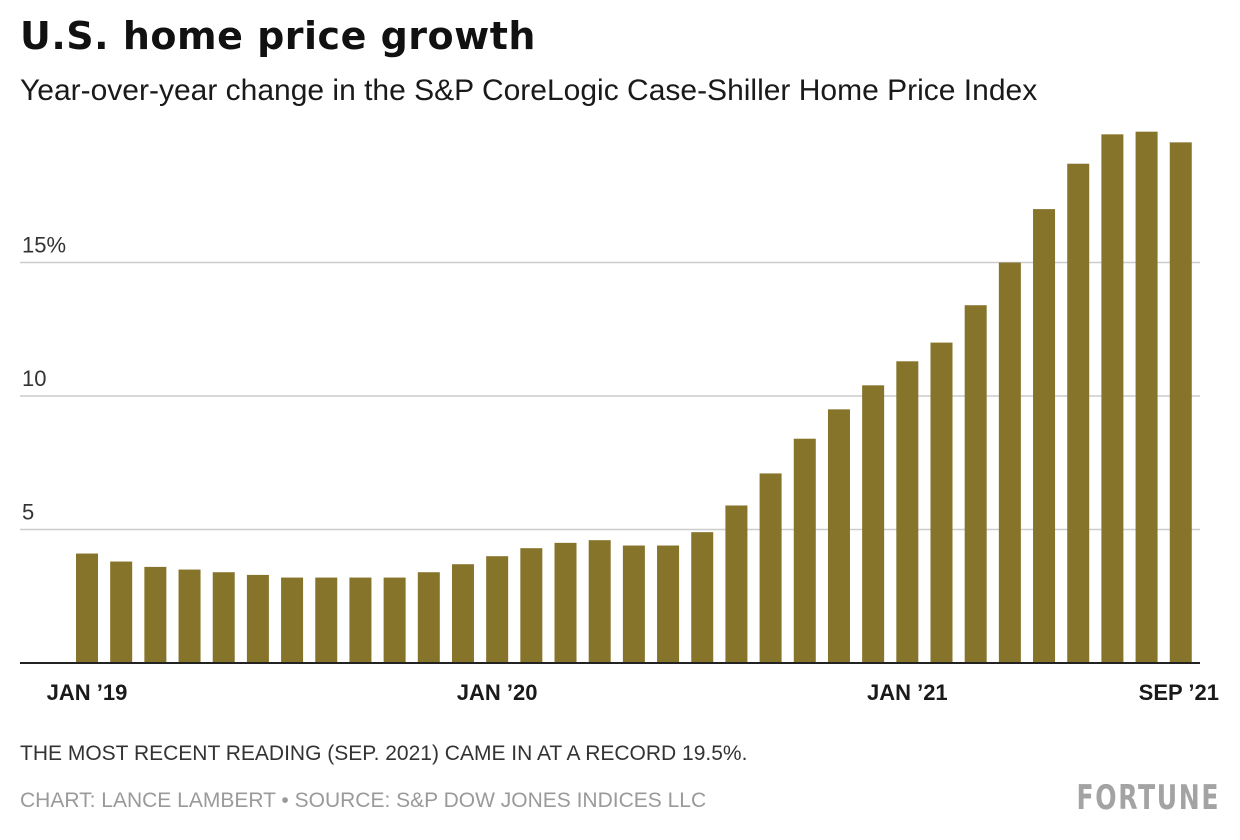 This screenshot has height=840, width=1240. I want to click on x-tick-label: JAN ’21, so click(907, 692).